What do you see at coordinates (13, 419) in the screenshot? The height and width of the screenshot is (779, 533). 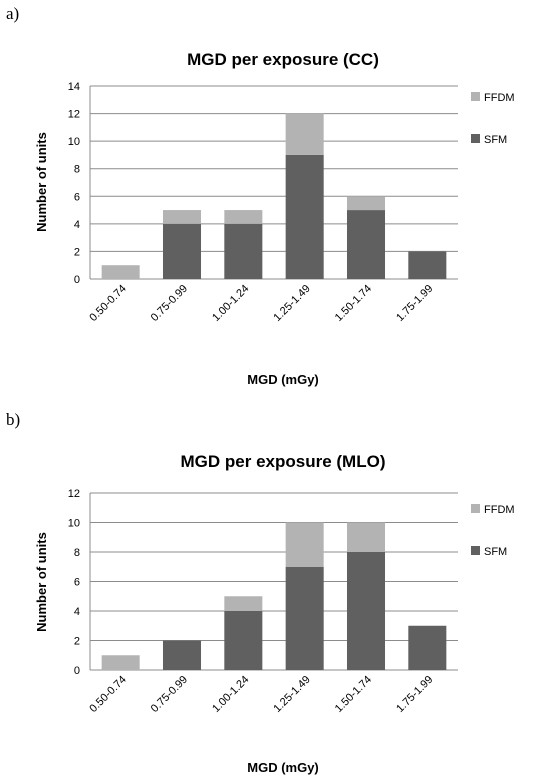 I see `panel-label-b: b)` at bounding box center [13, 419].